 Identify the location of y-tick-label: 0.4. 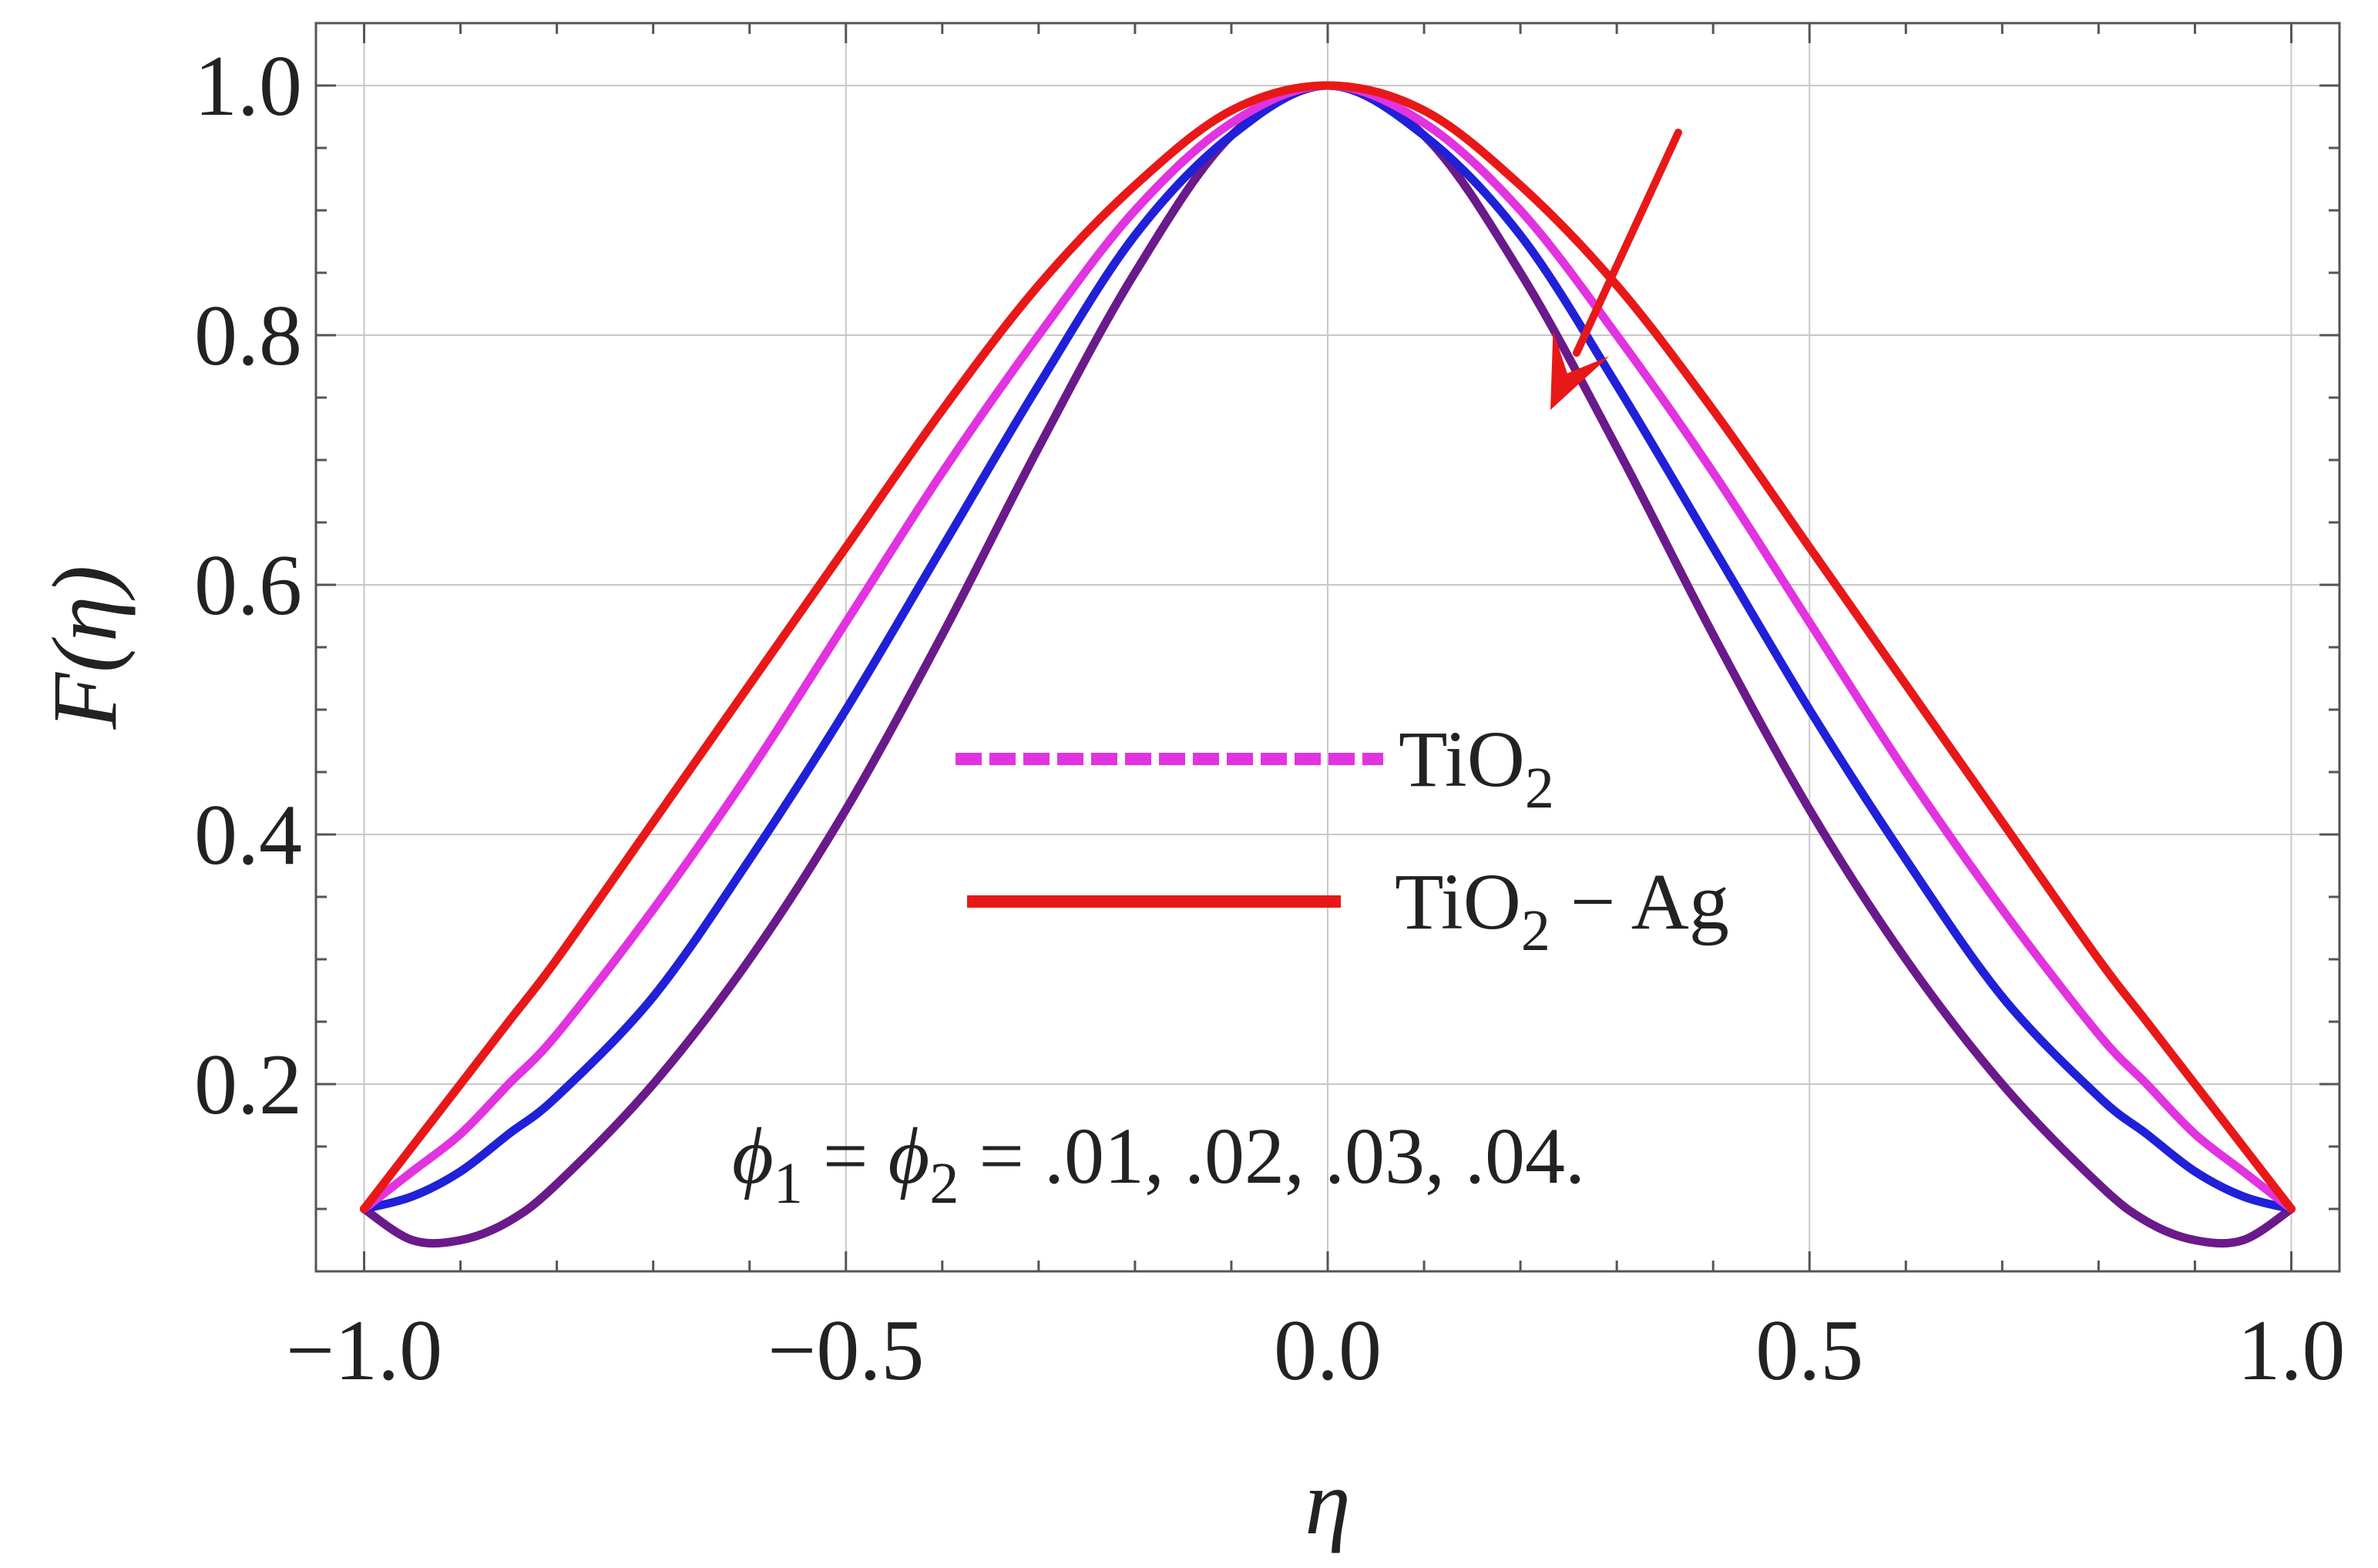
(248, 835).